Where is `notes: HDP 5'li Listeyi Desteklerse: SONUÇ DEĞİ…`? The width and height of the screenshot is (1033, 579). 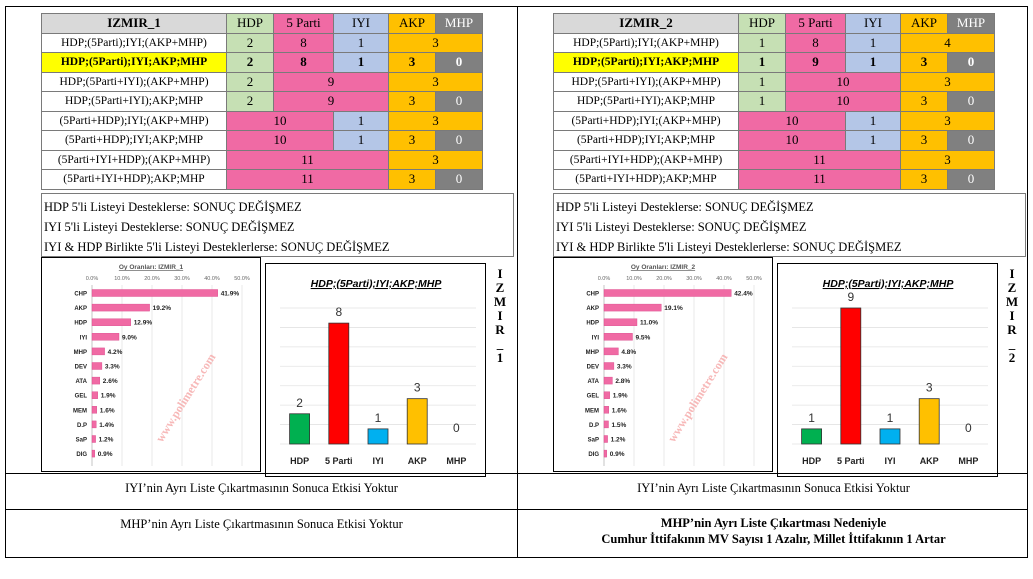
notes: HDP 5'li Listeyi Desteklerse: SONUÇ DEĞİ… is located at coordinates (279, 227).